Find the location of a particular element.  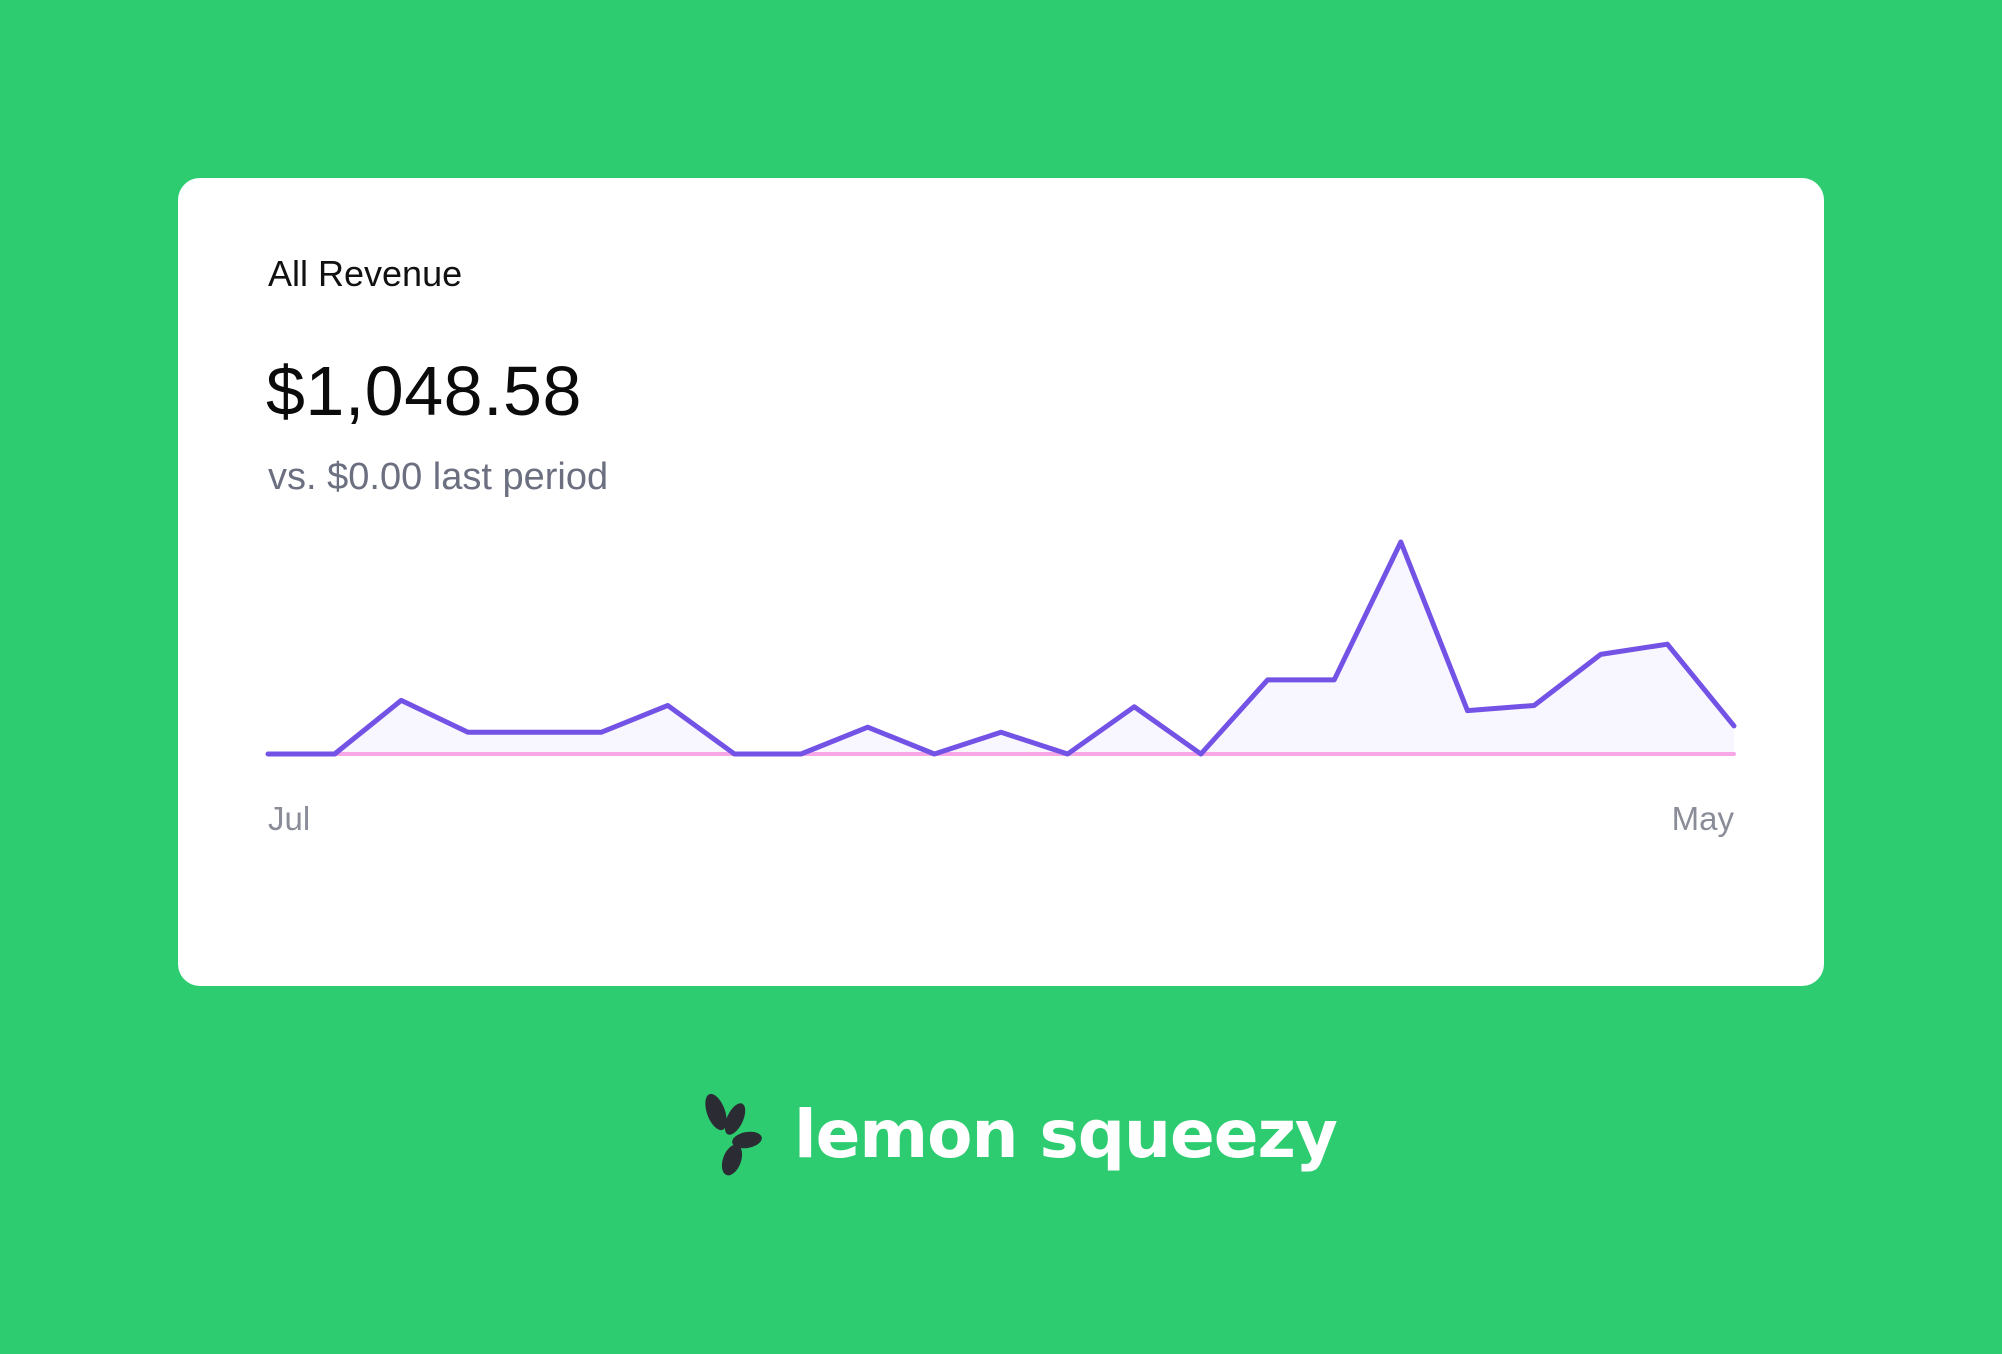

brand-name: lemon squeezy is located at coordinates (1066, 1134).